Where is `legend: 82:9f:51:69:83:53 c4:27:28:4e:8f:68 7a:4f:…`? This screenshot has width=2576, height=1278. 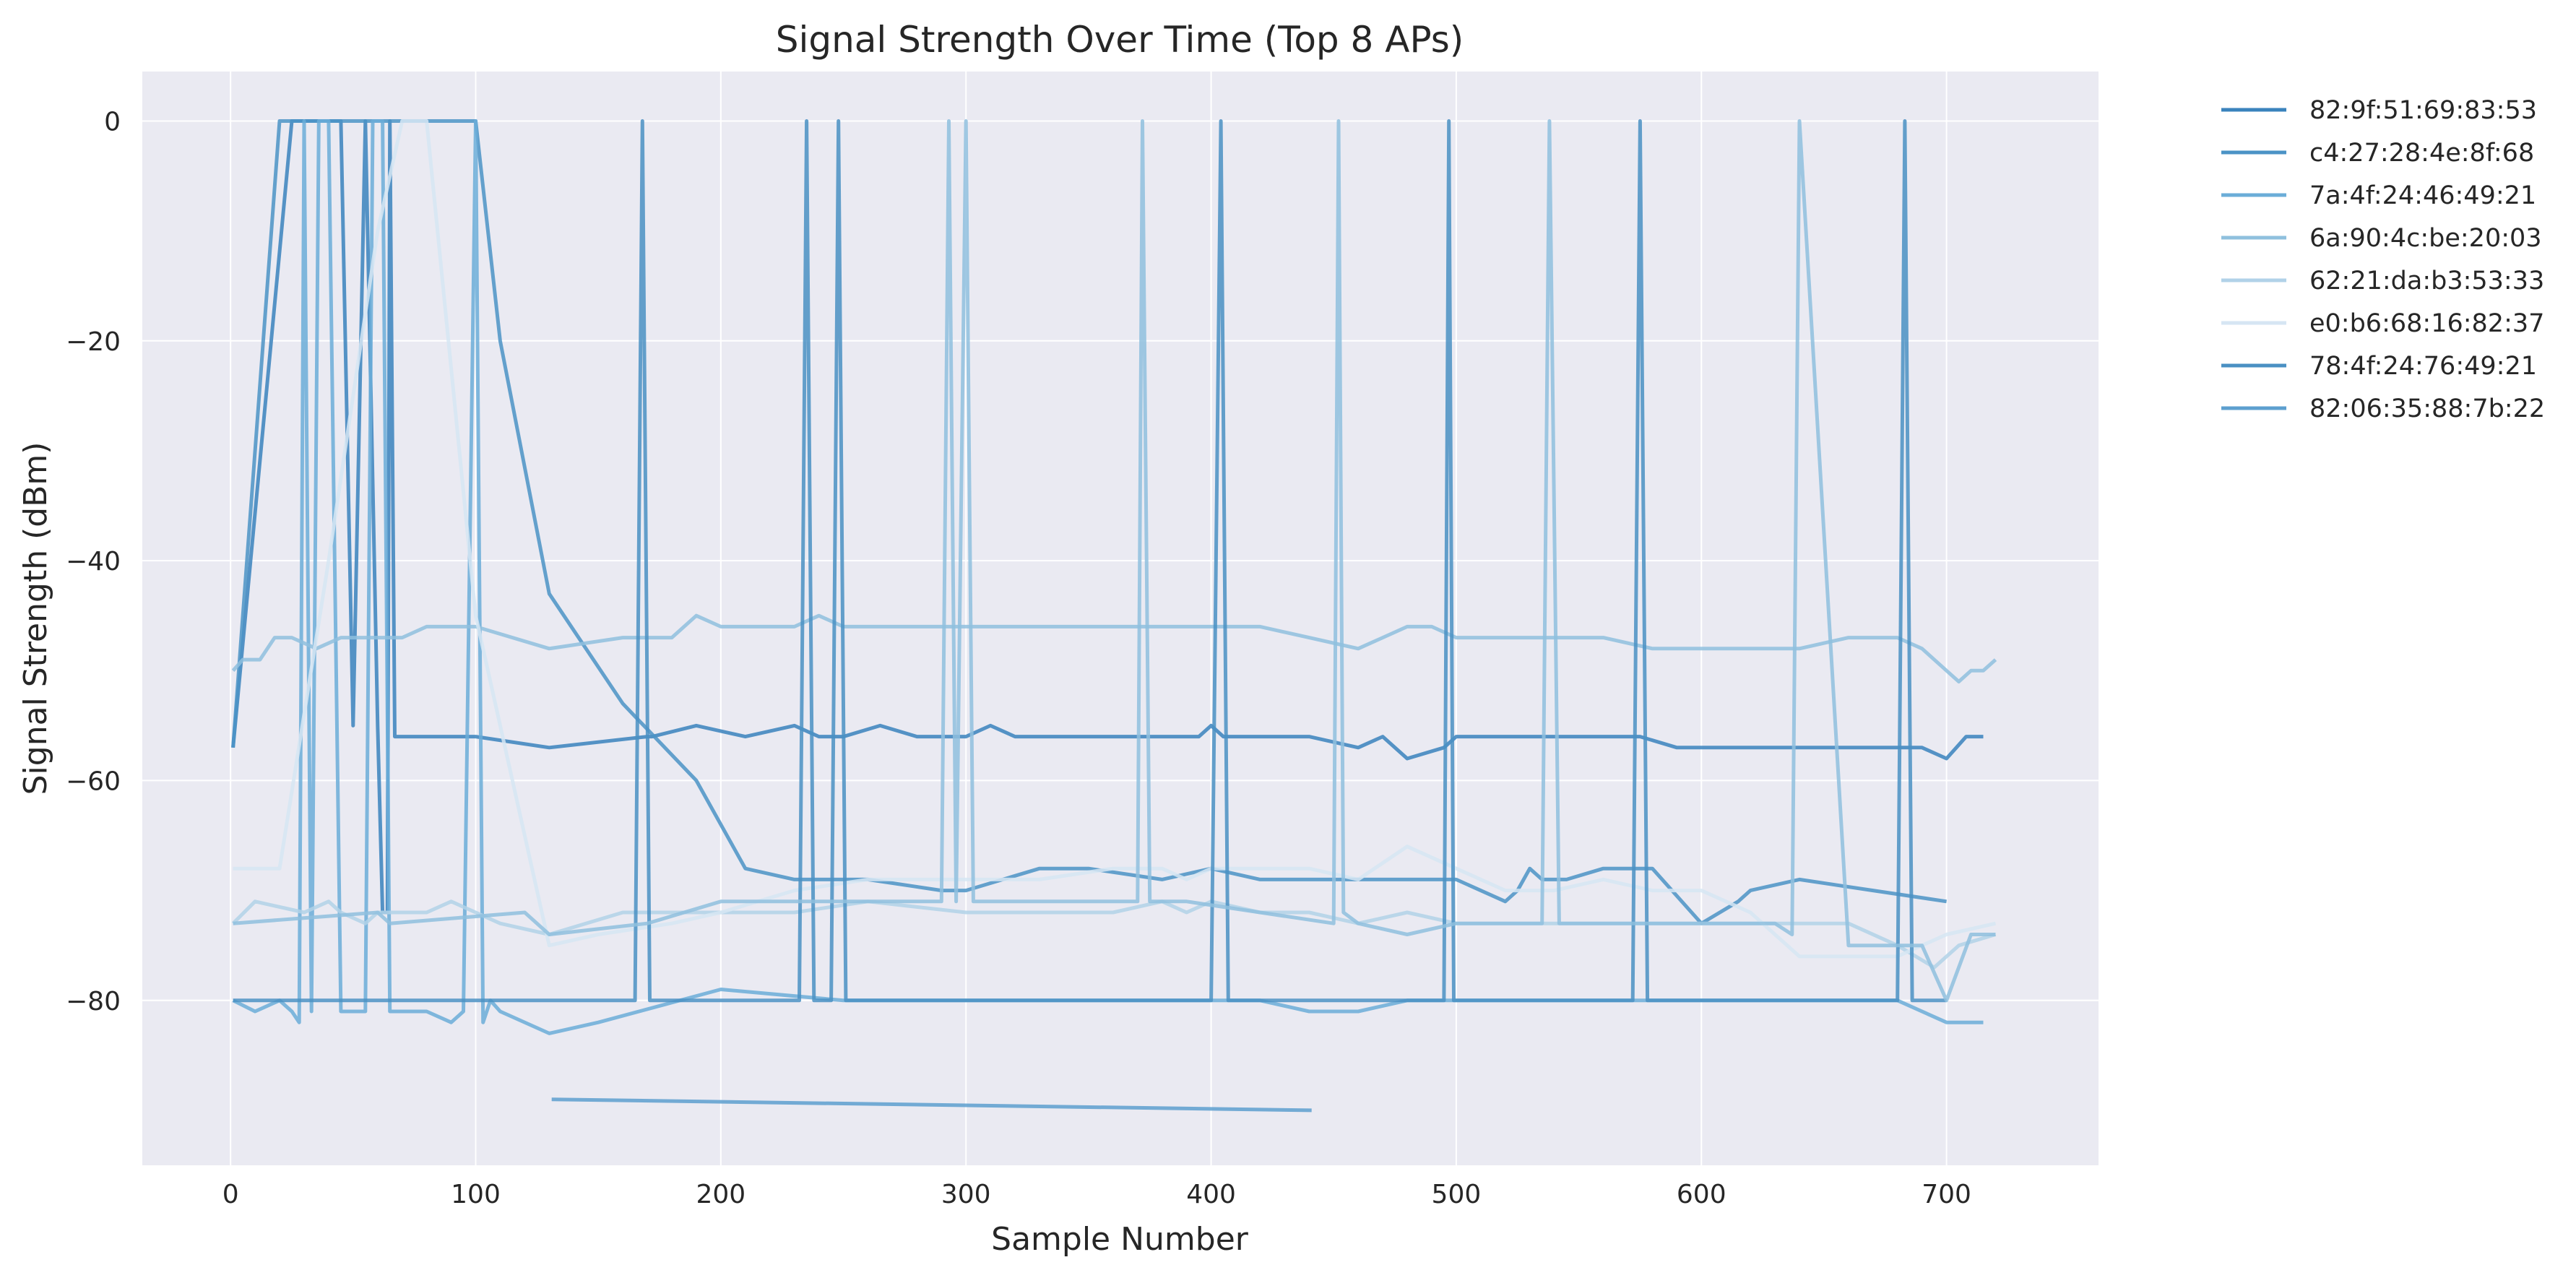
legend: 82:9f:51:69:83:53 c4:27:28:4e:8f:68 7a:4f:… is located at coordinates (2383, 259).